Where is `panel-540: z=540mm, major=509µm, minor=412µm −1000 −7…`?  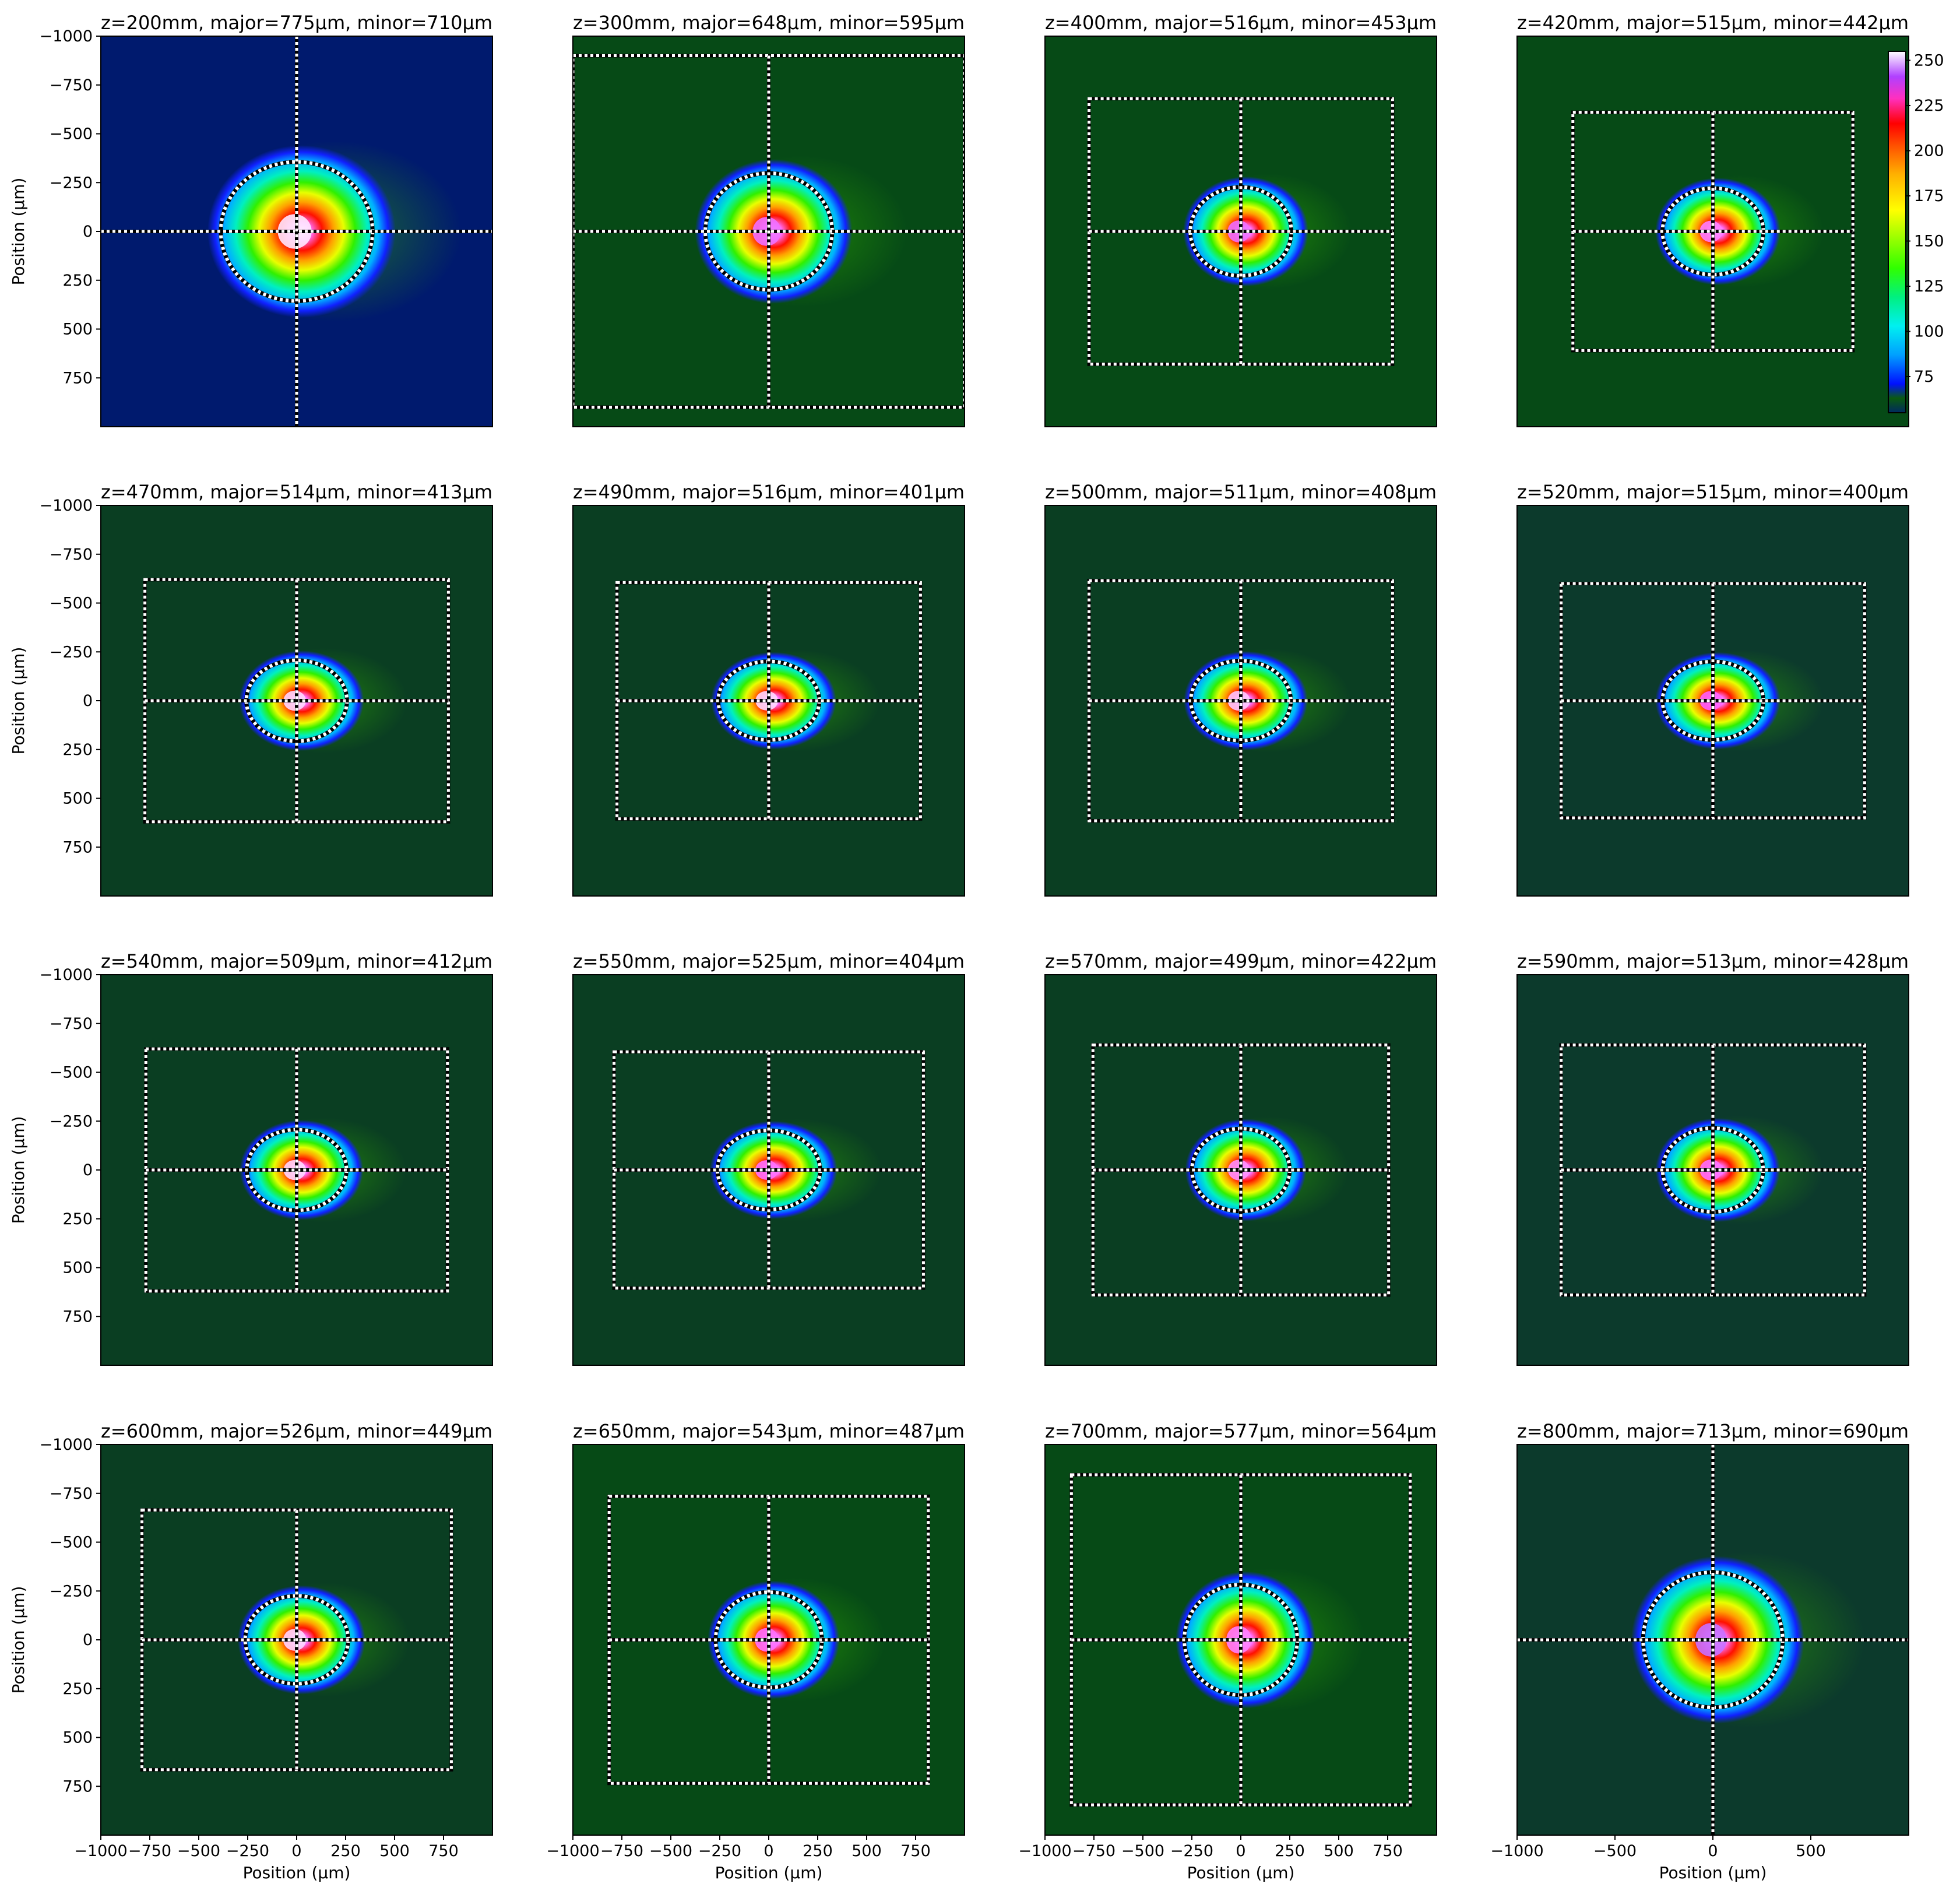
panel-540: z=540mm, major=509µm, minor=412µm −1000 −7… is located at coordinates (251, 1158).